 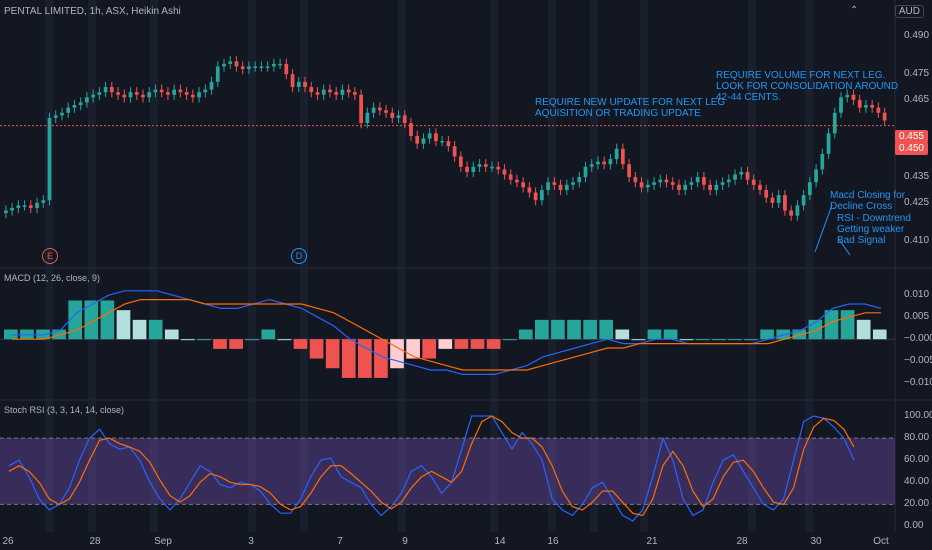 What do you see at coordinates (918, 383) in the screenshot?
I see `macd-axis-tick: −0.010` at bounding box center [918, 383].